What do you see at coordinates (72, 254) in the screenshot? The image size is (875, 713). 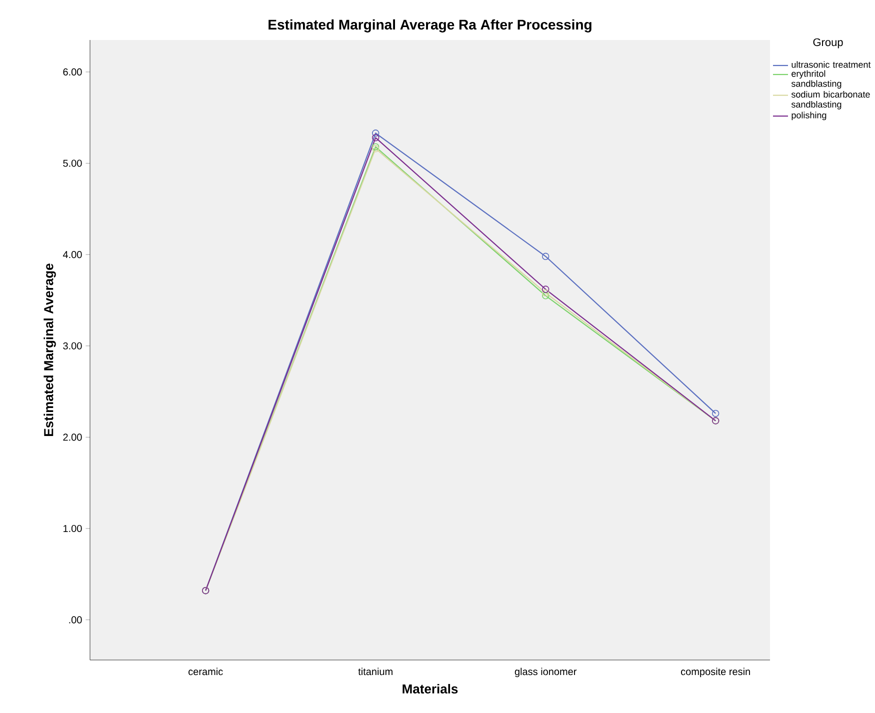 I see `y-tick-label: 4.00` at bounding box center [72, 254].